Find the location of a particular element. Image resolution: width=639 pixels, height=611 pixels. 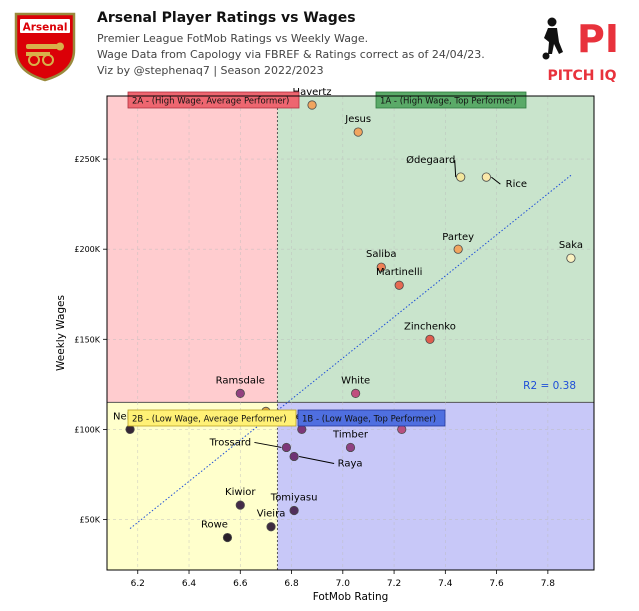

x-tick-label: 7.8 is located at coordinates (548, 584).